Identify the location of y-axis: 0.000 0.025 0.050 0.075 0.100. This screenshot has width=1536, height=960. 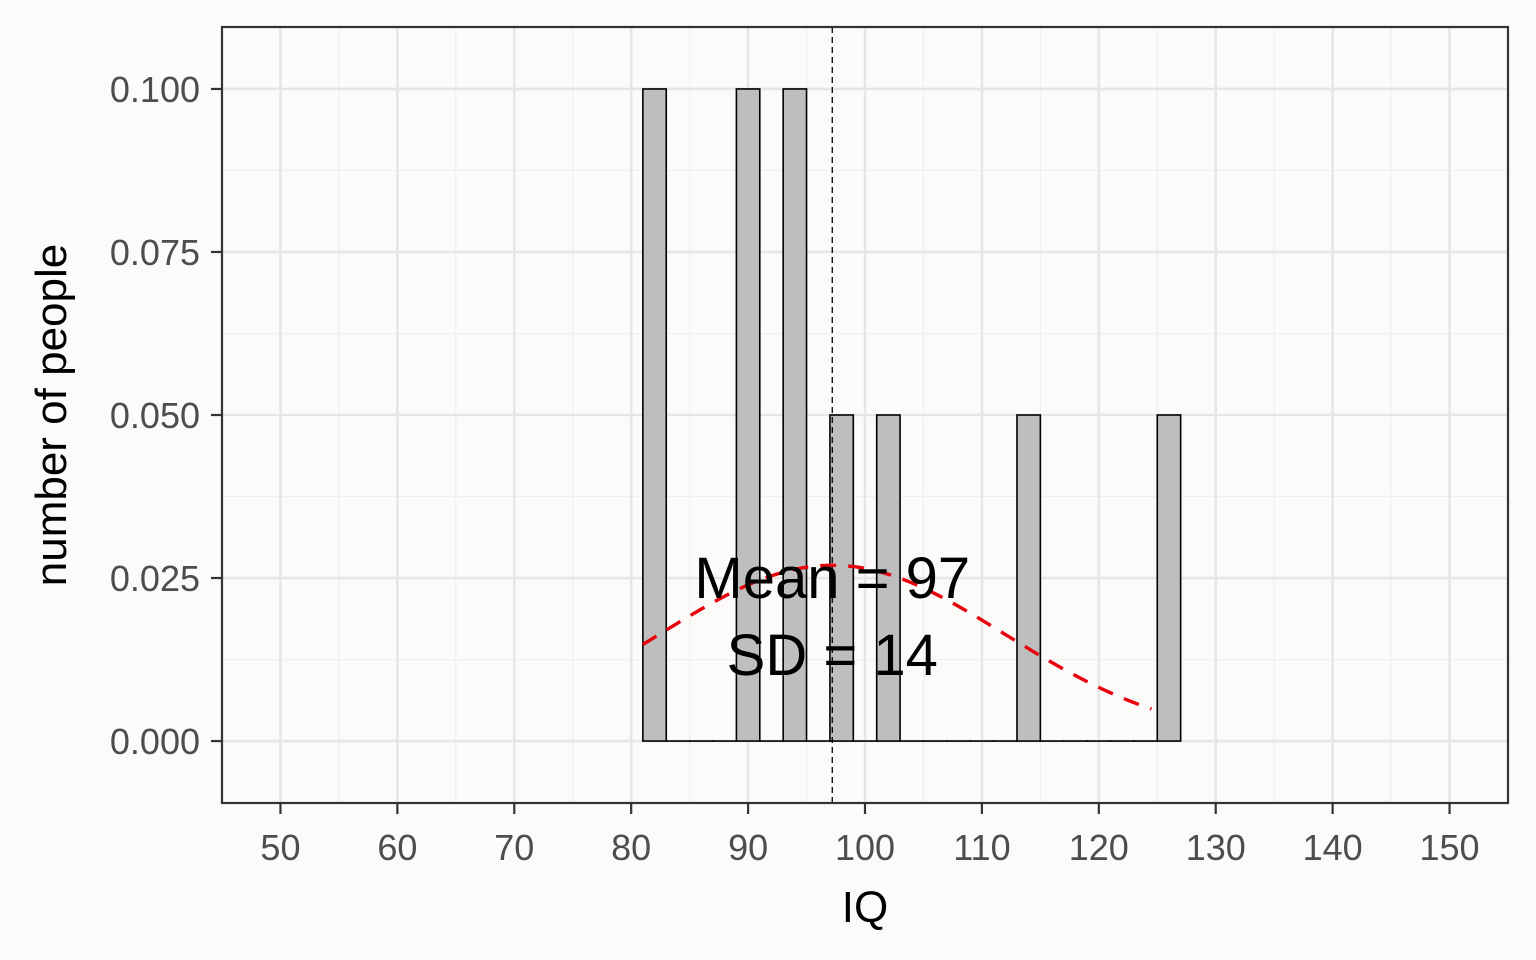
(166, 415).